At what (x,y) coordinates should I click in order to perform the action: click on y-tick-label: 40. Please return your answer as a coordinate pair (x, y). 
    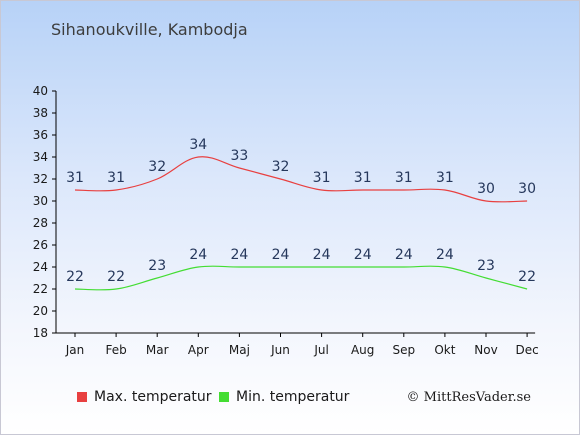
    Looking at the image, I should click on (40, 91).